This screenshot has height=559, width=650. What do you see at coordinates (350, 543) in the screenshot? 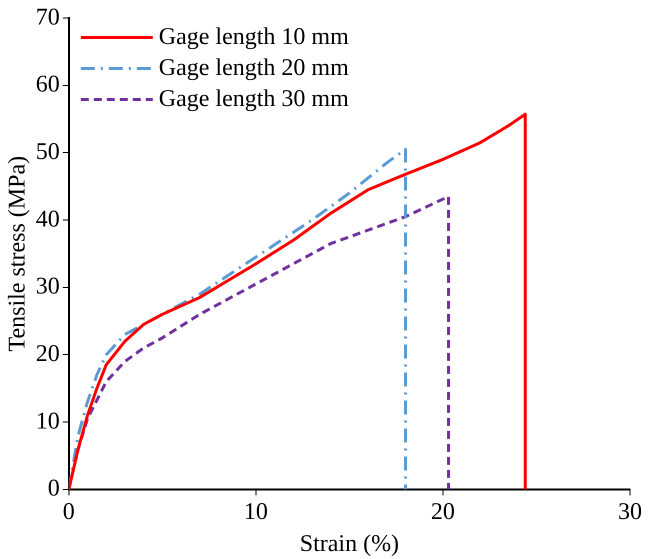
I see `x-axis-title: Strain (%)` at bounding box center [350, 543].